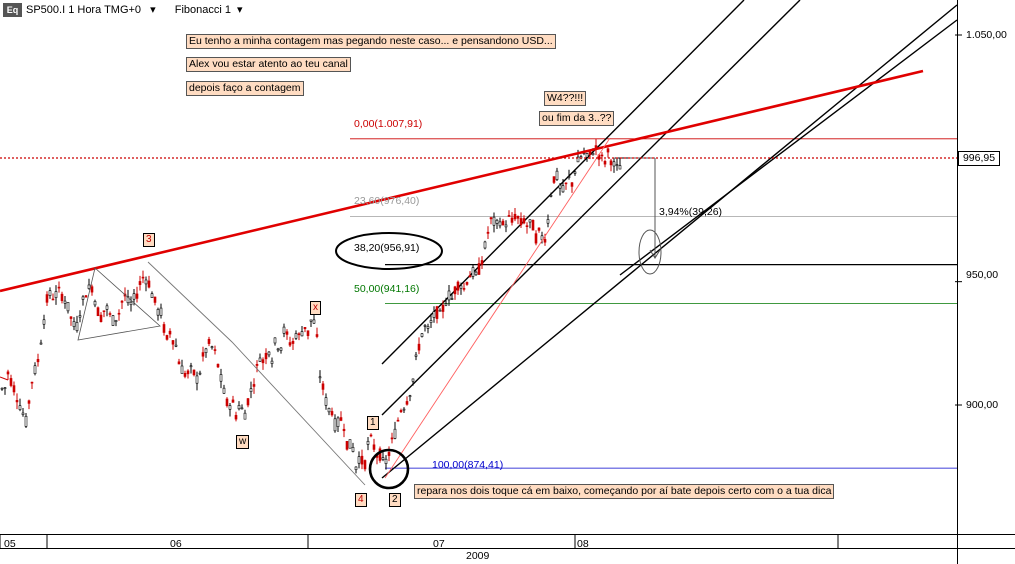  What do you see at coordinates (243, 442) in the screenshot?
I see `wave-label-w: w` at bounding box center [243, 442].